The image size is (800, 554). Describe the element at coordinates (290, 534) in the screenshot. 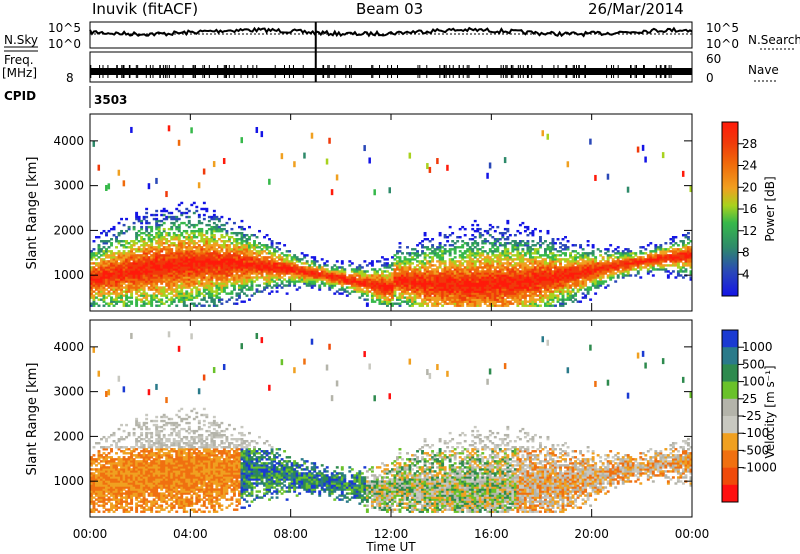

I see `time-tick-label: 08:00` at that location.